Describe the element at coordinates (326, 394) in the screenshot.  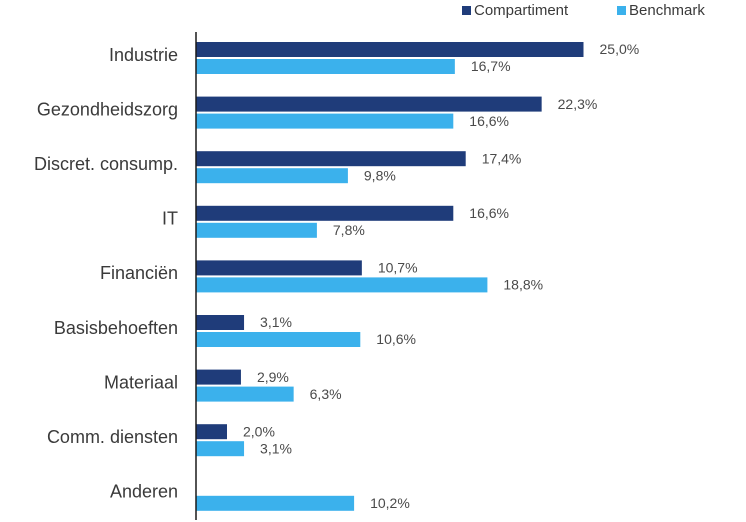
I see `data-label: 6,3%` at that location.